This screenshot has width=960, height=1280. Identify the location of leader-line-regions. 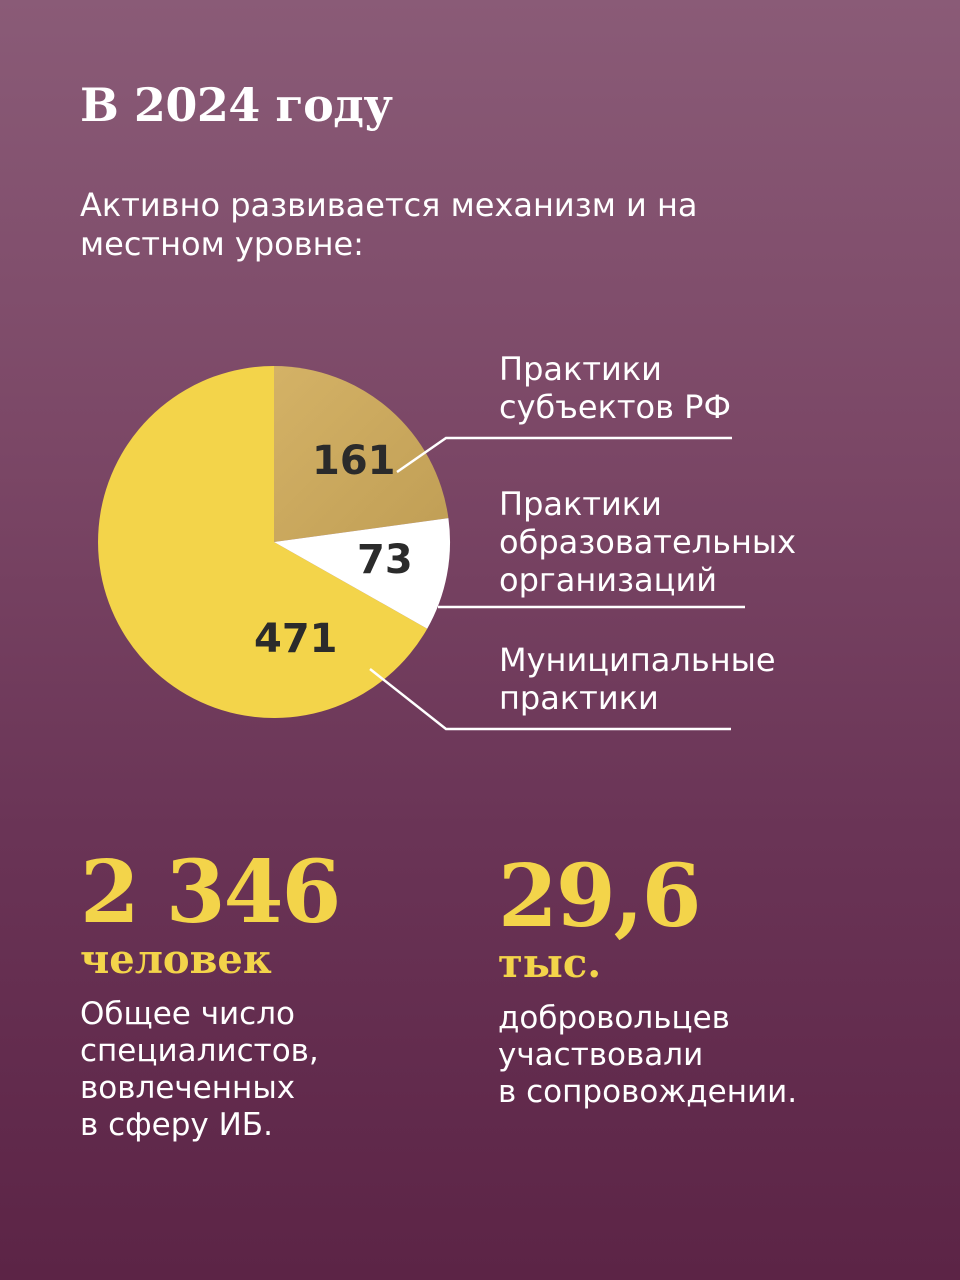
(564, 455).